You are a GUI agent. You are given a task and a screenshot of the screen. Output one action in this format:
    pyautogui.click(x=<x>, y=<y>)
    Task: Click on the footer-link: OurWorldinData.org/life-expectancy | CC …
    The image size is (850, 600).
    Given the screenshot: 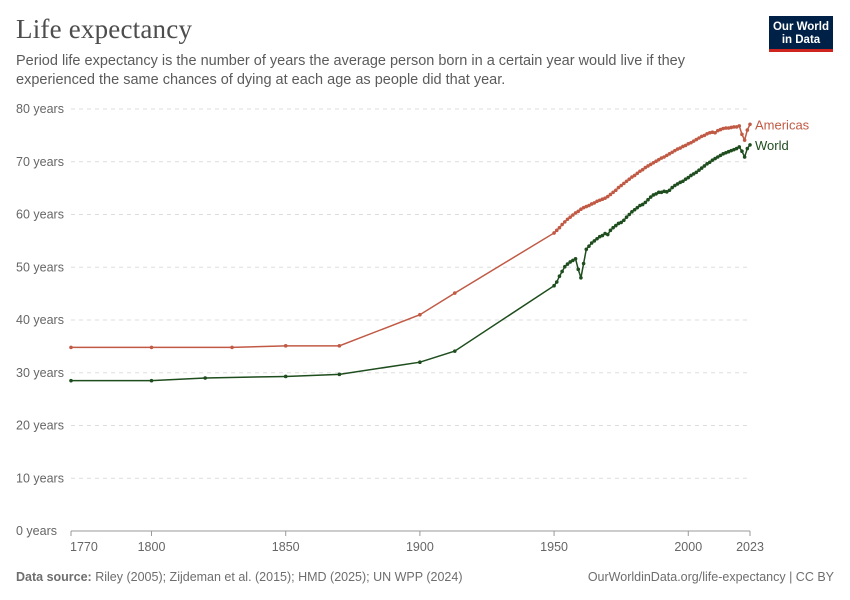 What is the action you would take?
    pyautogui.click(x=710, y=577)
    